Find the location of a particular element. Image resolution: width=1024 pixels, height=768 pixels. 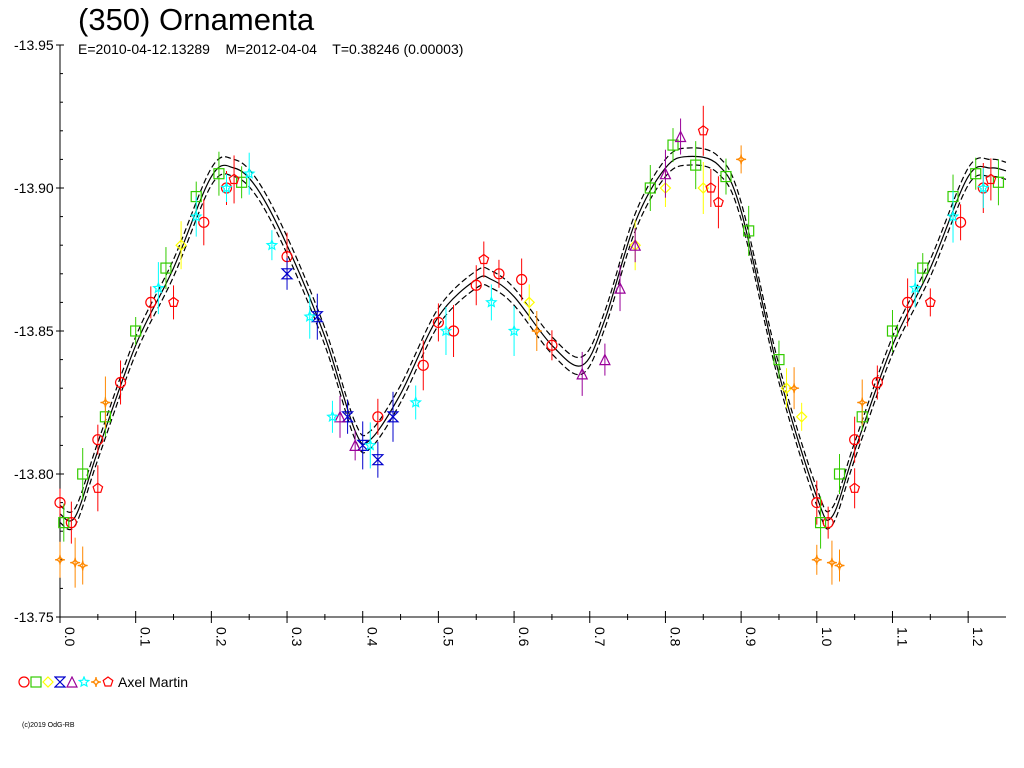

legend: Axel Martin is located at coordinates (103, 682).